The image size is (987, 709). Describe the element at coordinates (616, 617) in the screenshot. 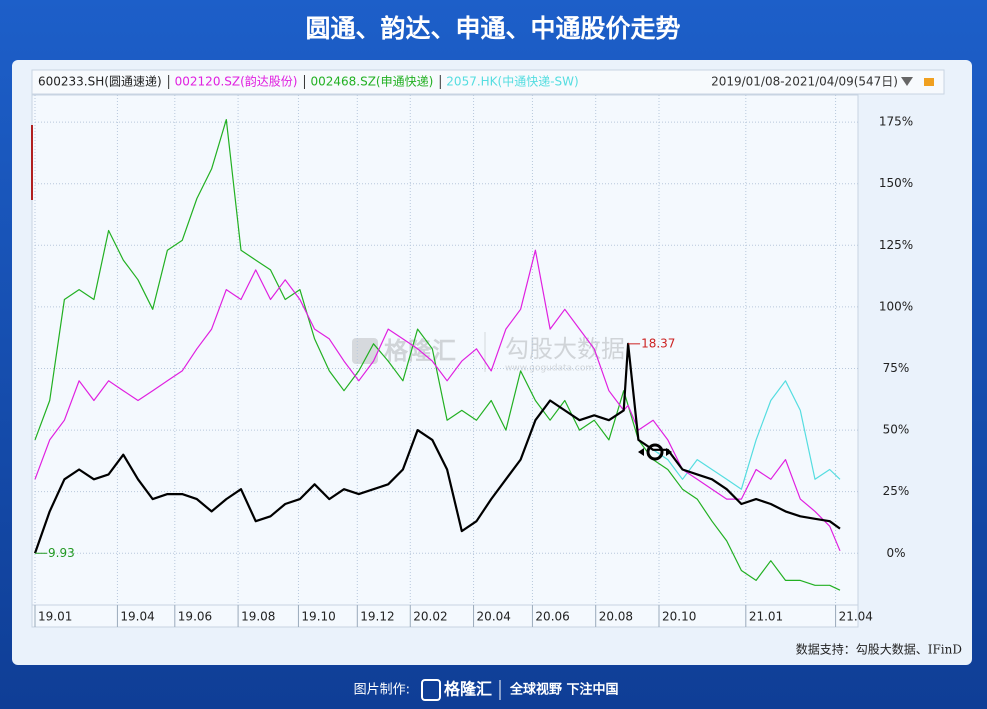

I see `x-tick-label: 20.08` at that location.